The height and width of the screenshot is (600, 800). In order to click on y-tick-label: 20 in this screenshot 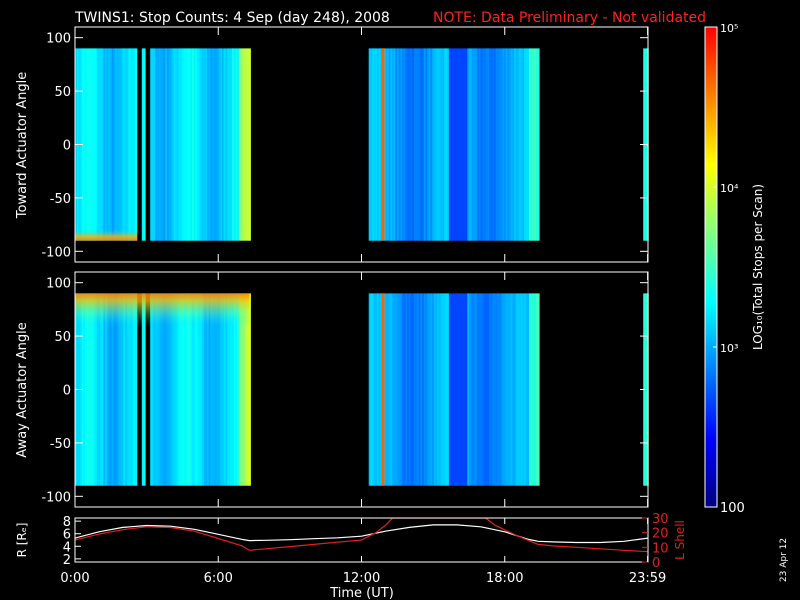, I will do `click(660, 534)`.